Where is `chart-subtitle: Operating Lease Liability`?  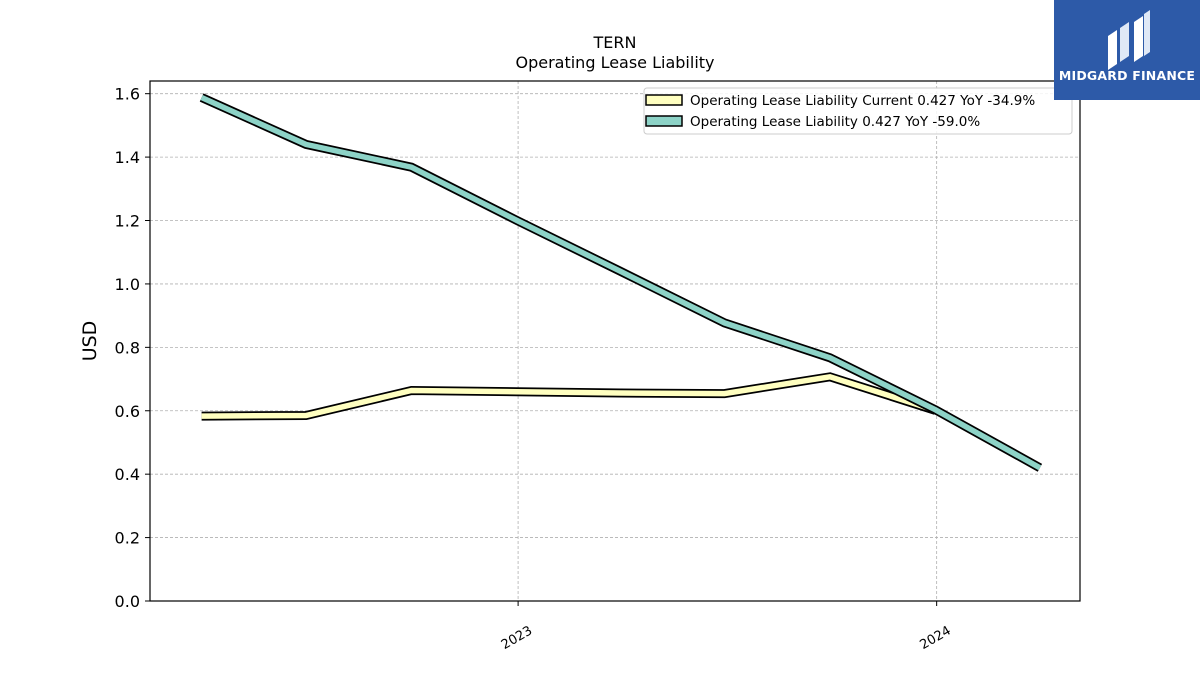
chart-subtitle: Operating Lease Liability is located at coordinates (614, 62).